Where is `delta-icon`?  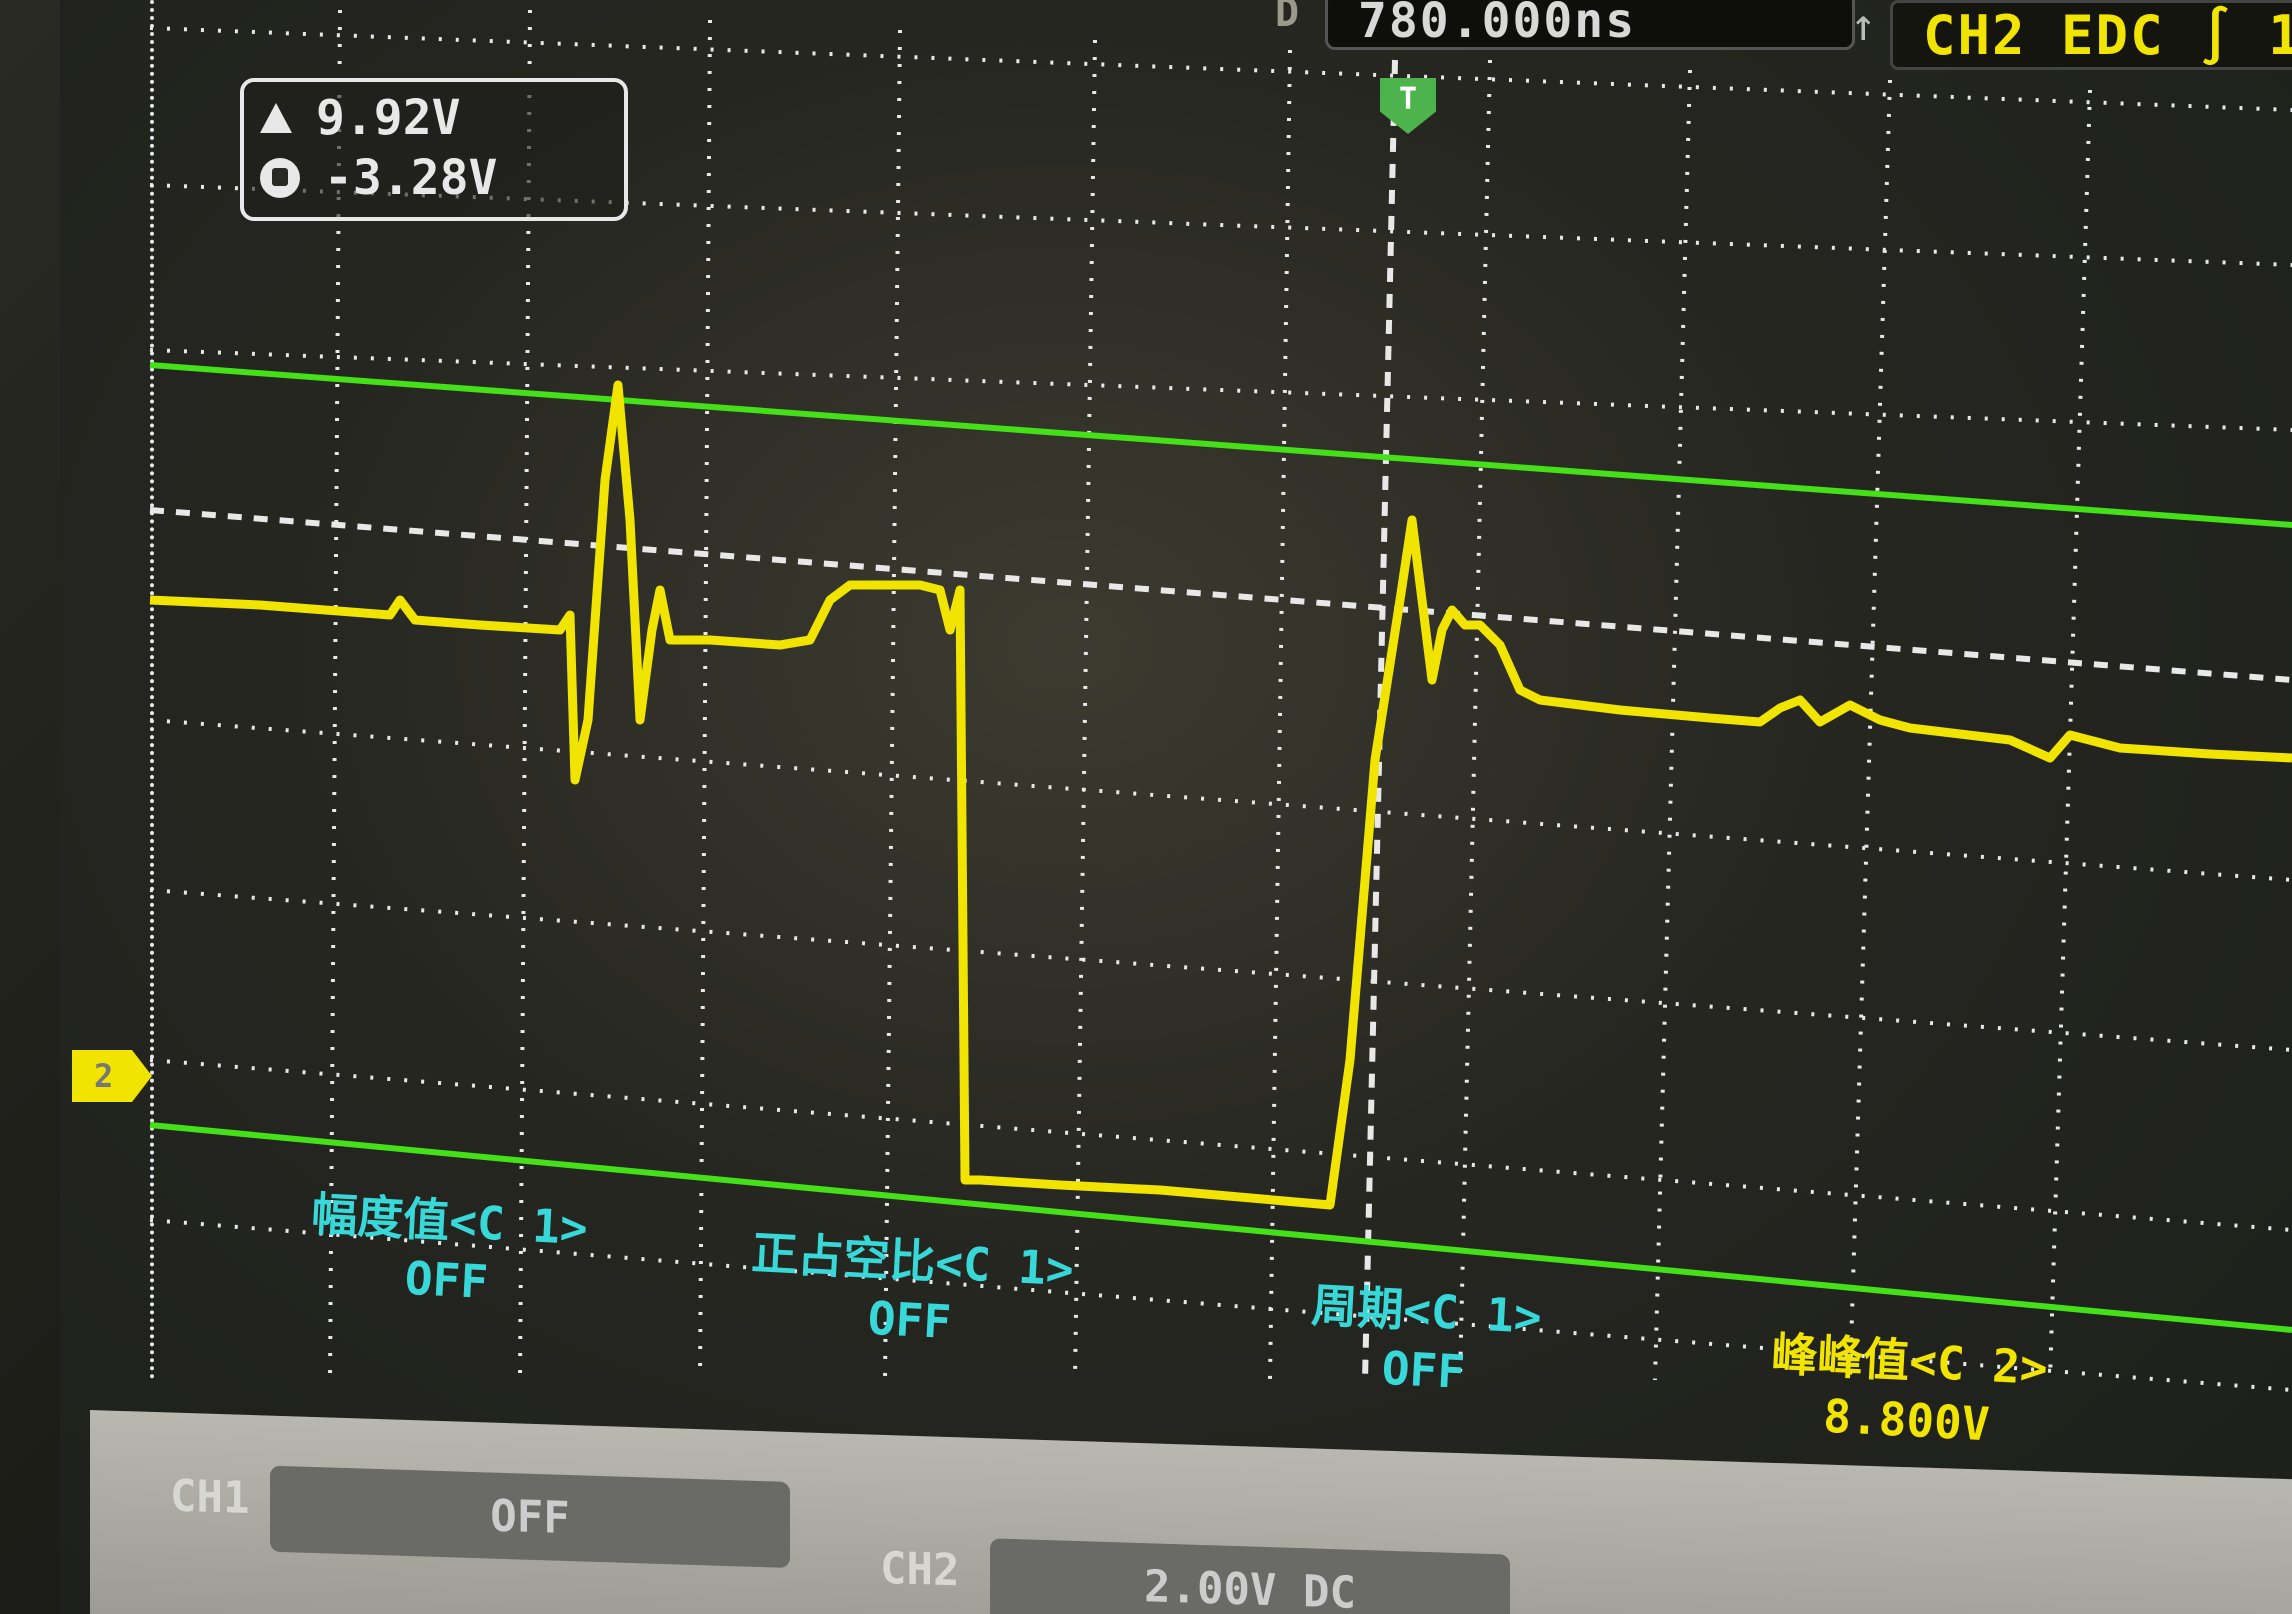 delta-icon is located at coordinates (276, 118).